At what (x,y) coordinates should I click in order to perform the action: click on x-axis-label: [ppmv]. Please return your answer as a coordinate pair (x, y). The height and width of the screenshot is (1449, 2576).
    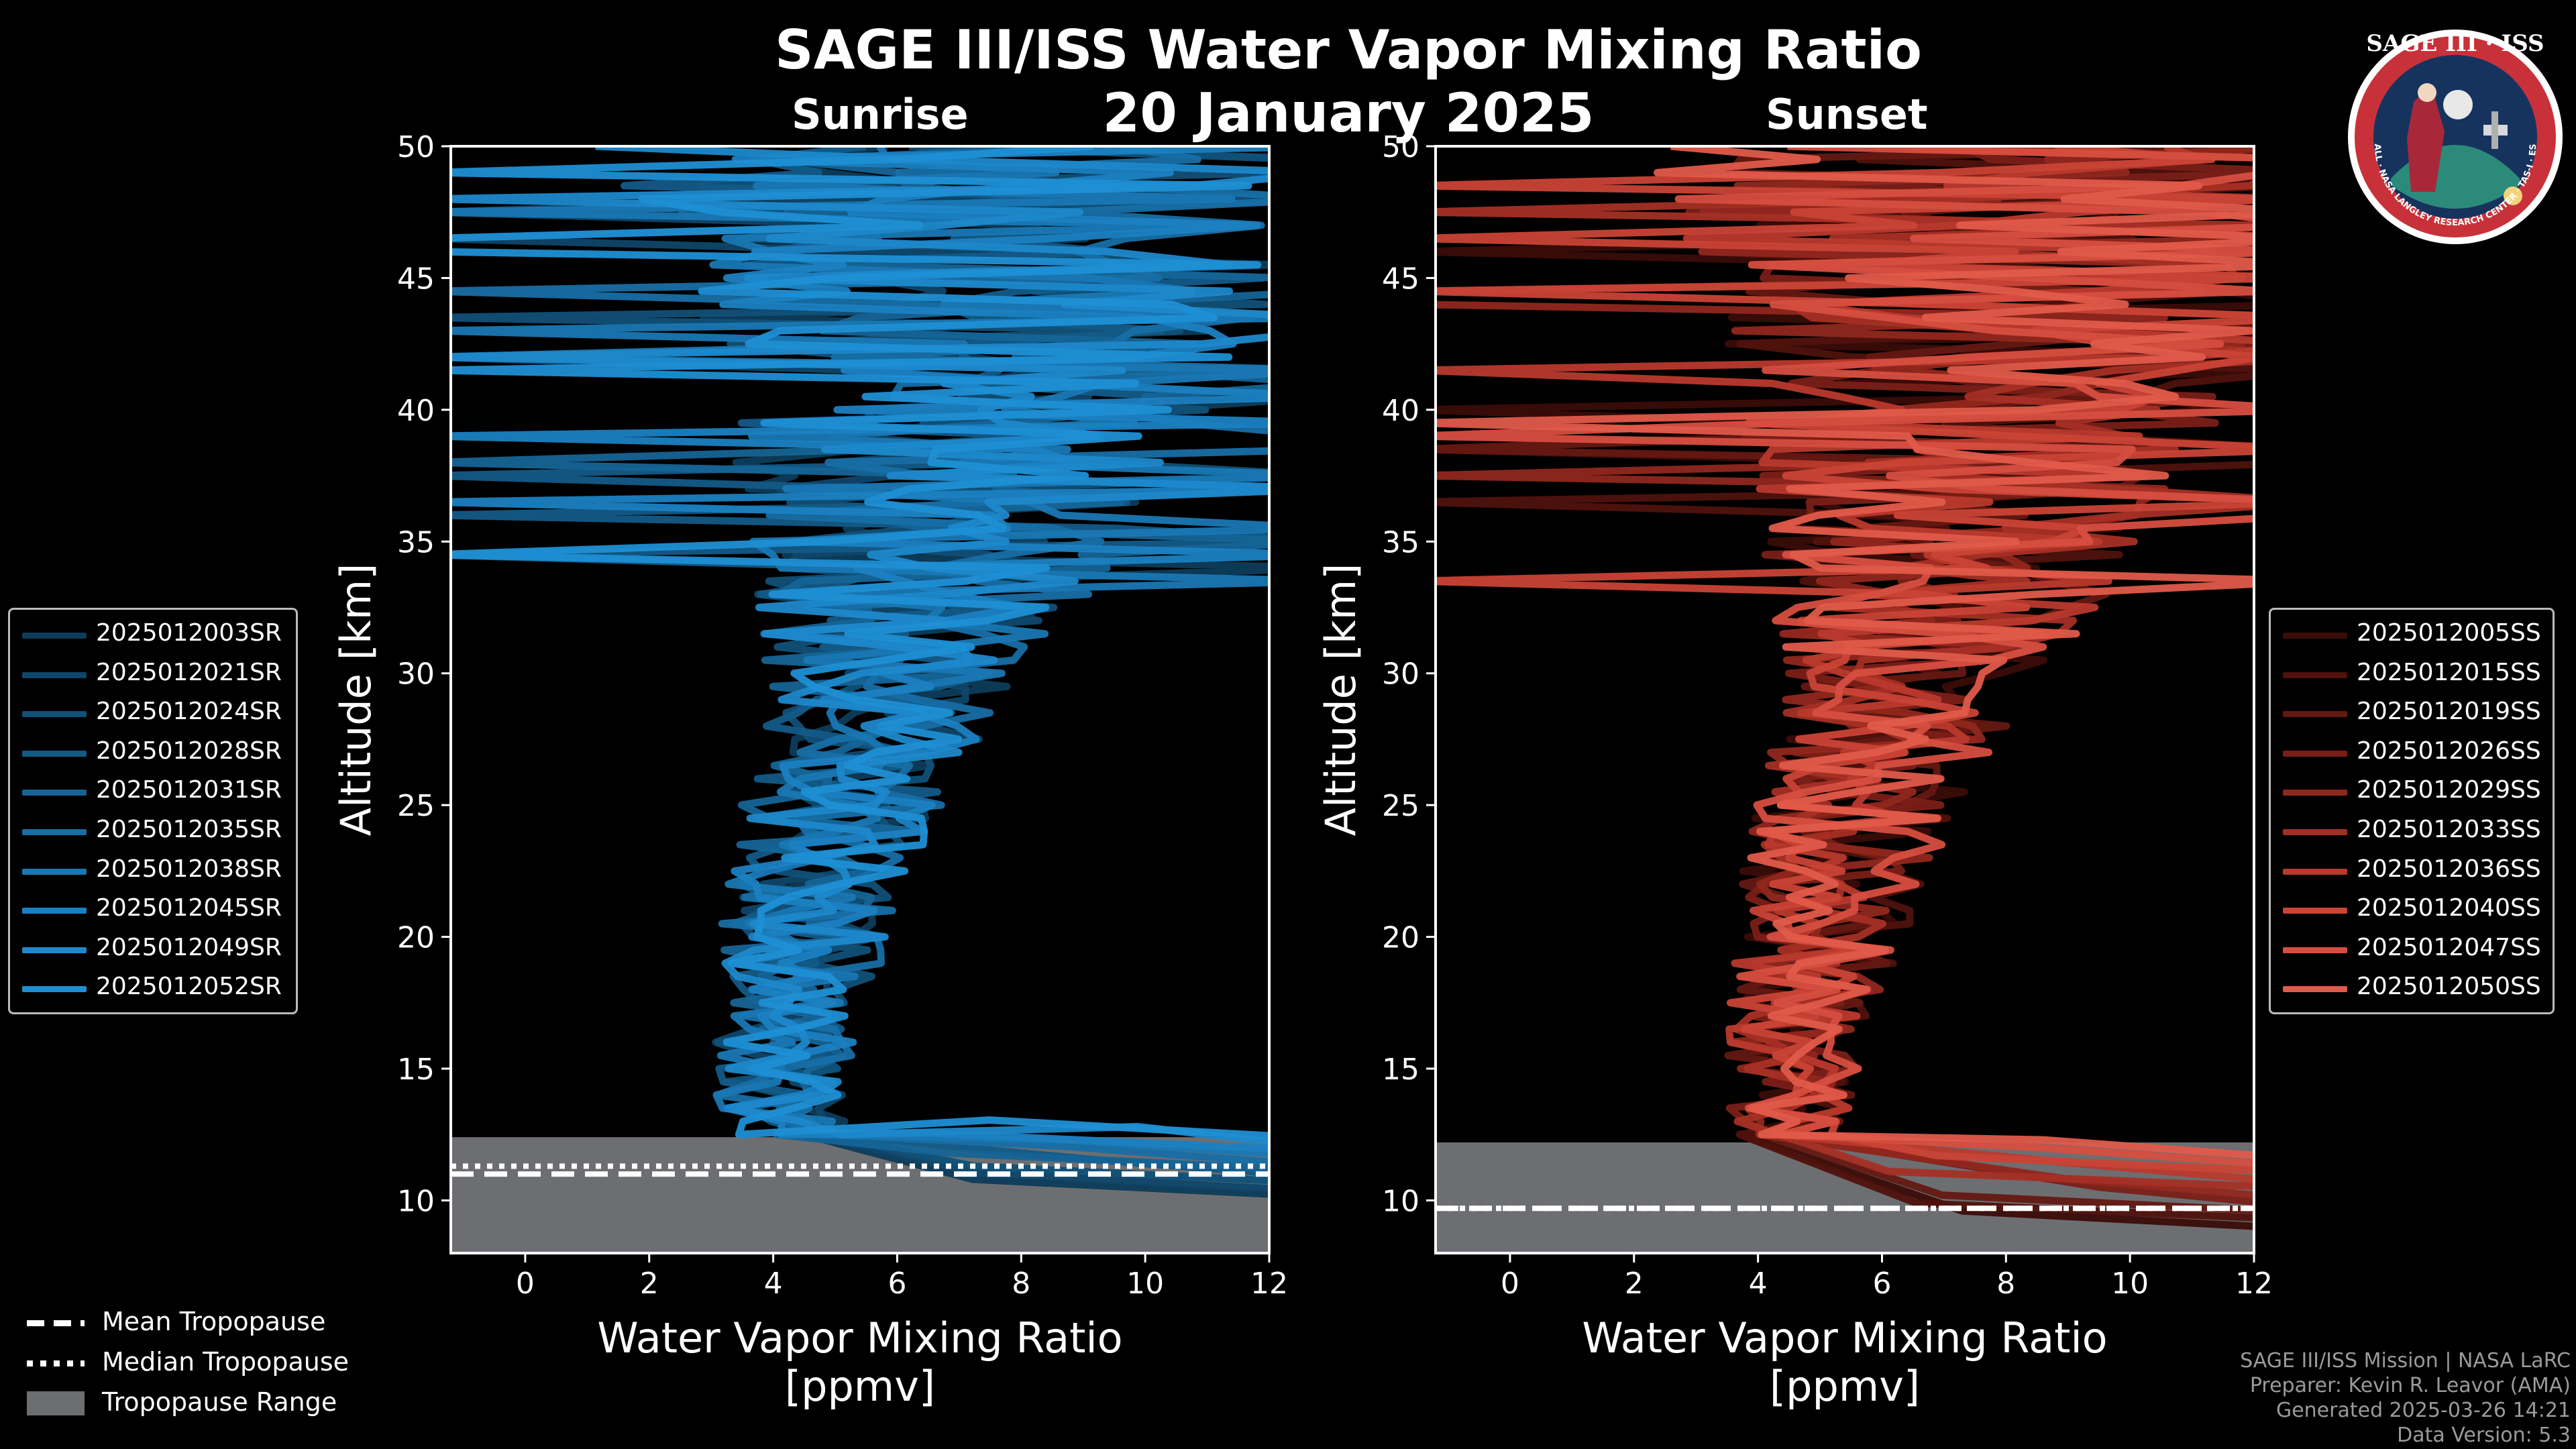
    Looking at the image, I should click on (1845, 1386).